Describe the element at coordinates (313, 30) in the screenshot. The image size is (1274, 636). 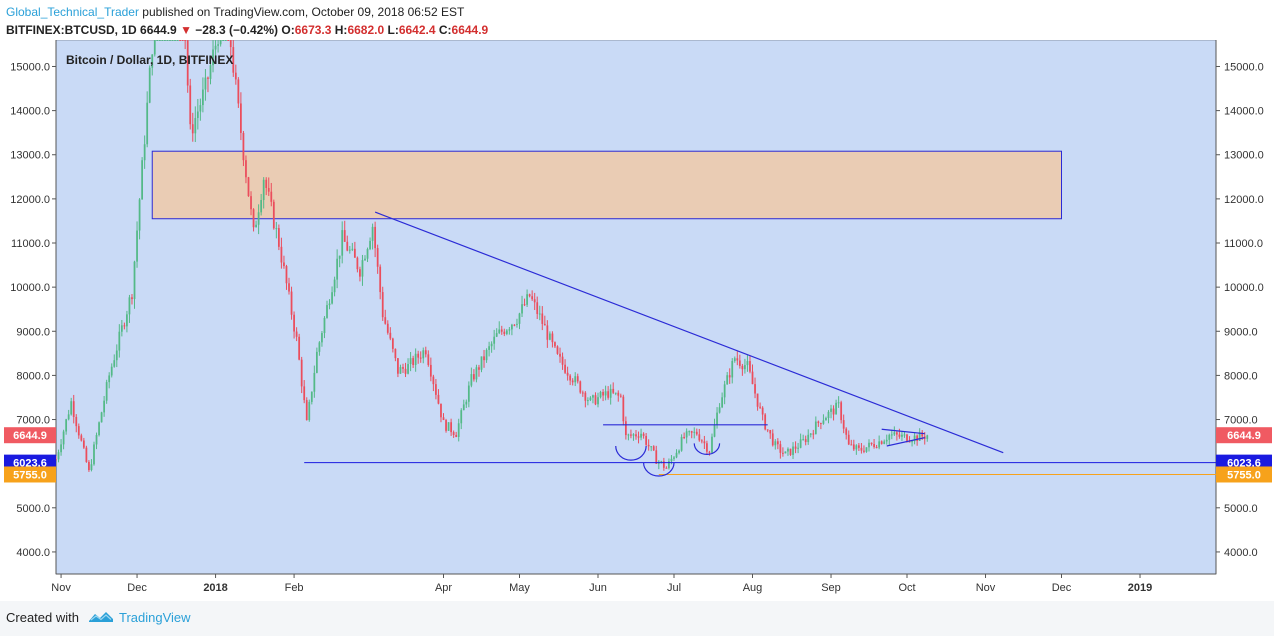
I see `open-value: 6673.3` at that location.